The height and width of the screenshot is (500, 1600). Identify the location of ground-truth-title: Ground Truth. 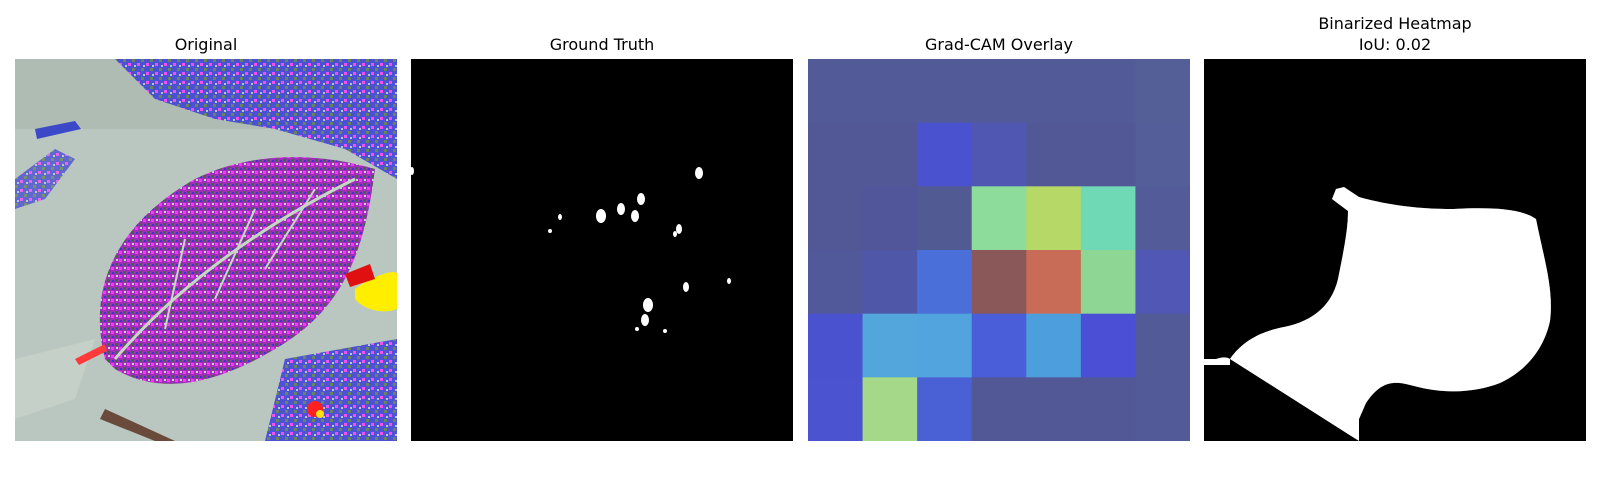
(602, 44).